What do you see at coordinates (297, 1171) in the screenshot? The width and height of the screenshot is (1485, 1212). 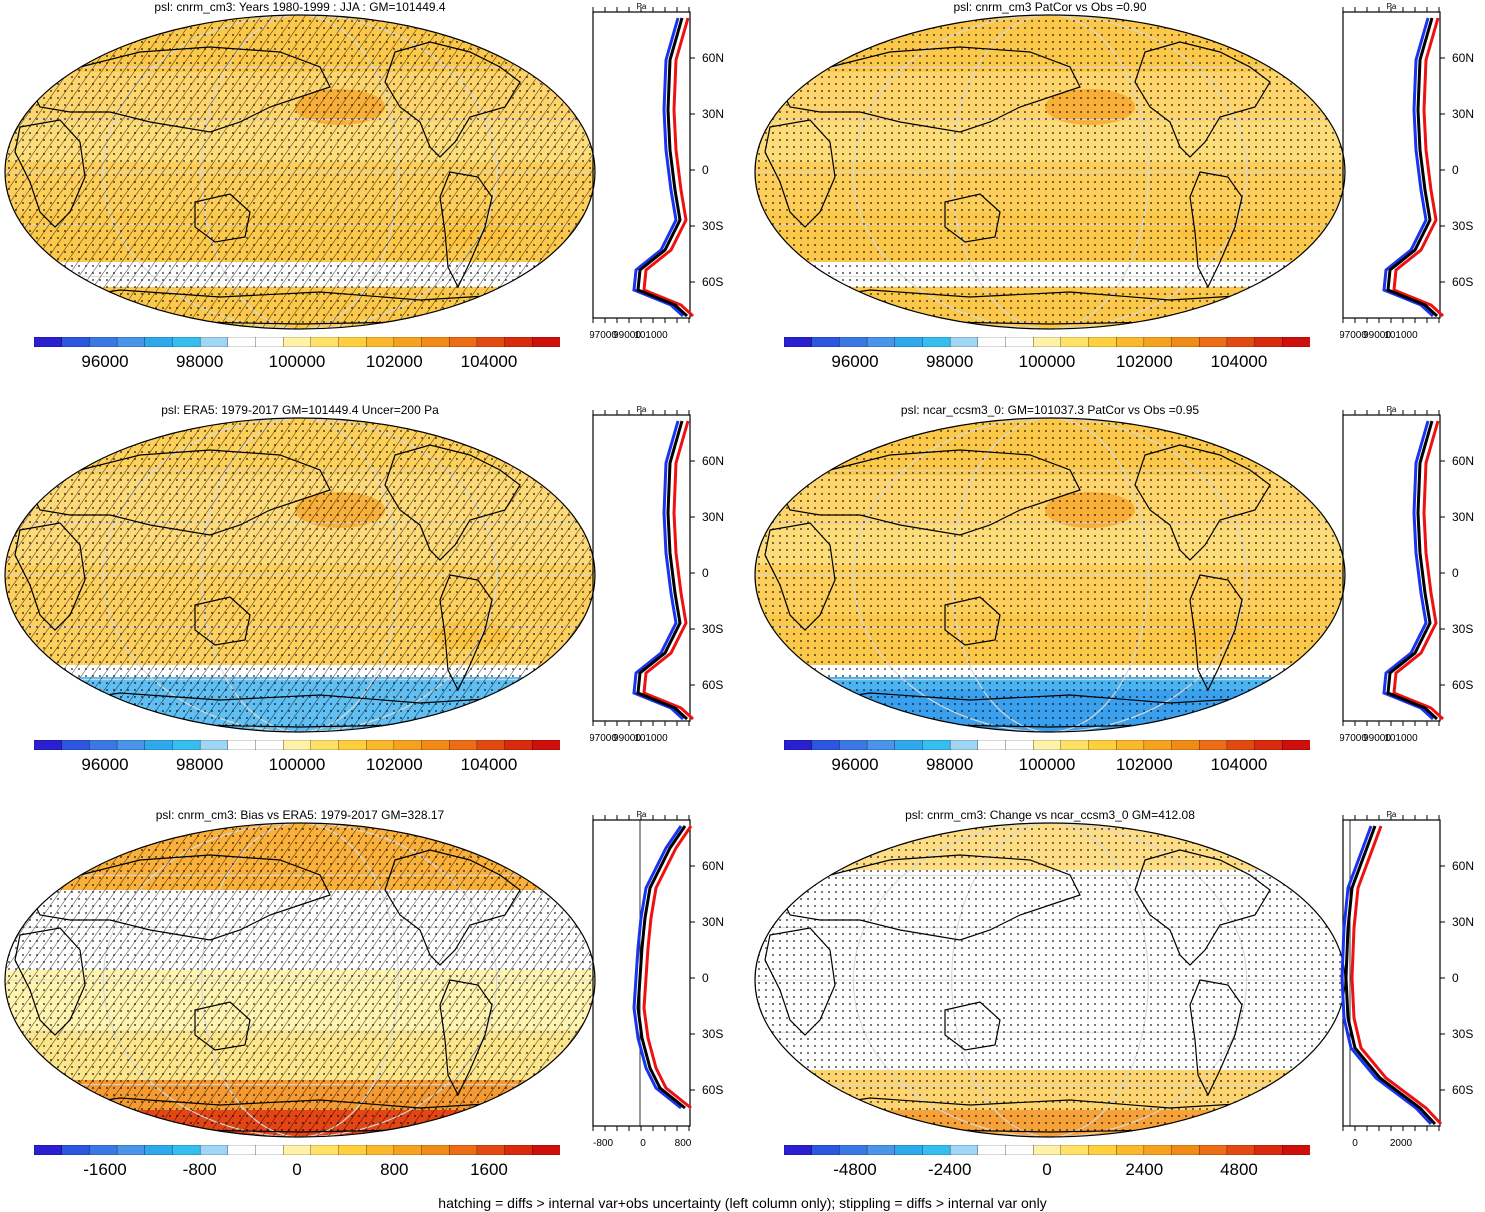 I see `colorbar-labels: -1600 -800 0 800 1600` at bounding box center [297, 1171].